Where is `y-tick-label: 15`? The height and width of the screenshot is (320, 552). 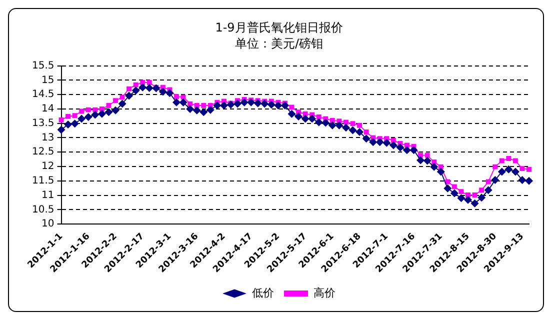
y-tick-label: 15 is located at coordinates (48, 80).